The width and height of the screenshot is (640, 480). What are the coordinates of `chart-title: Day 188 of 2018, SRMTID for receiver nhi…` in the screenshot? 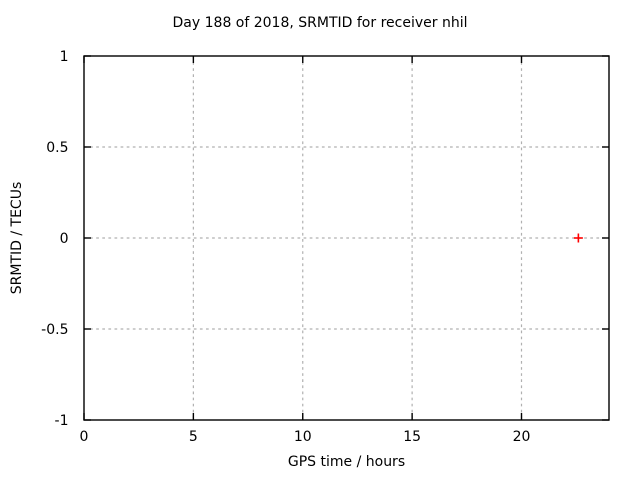 It's located at (320, 23).